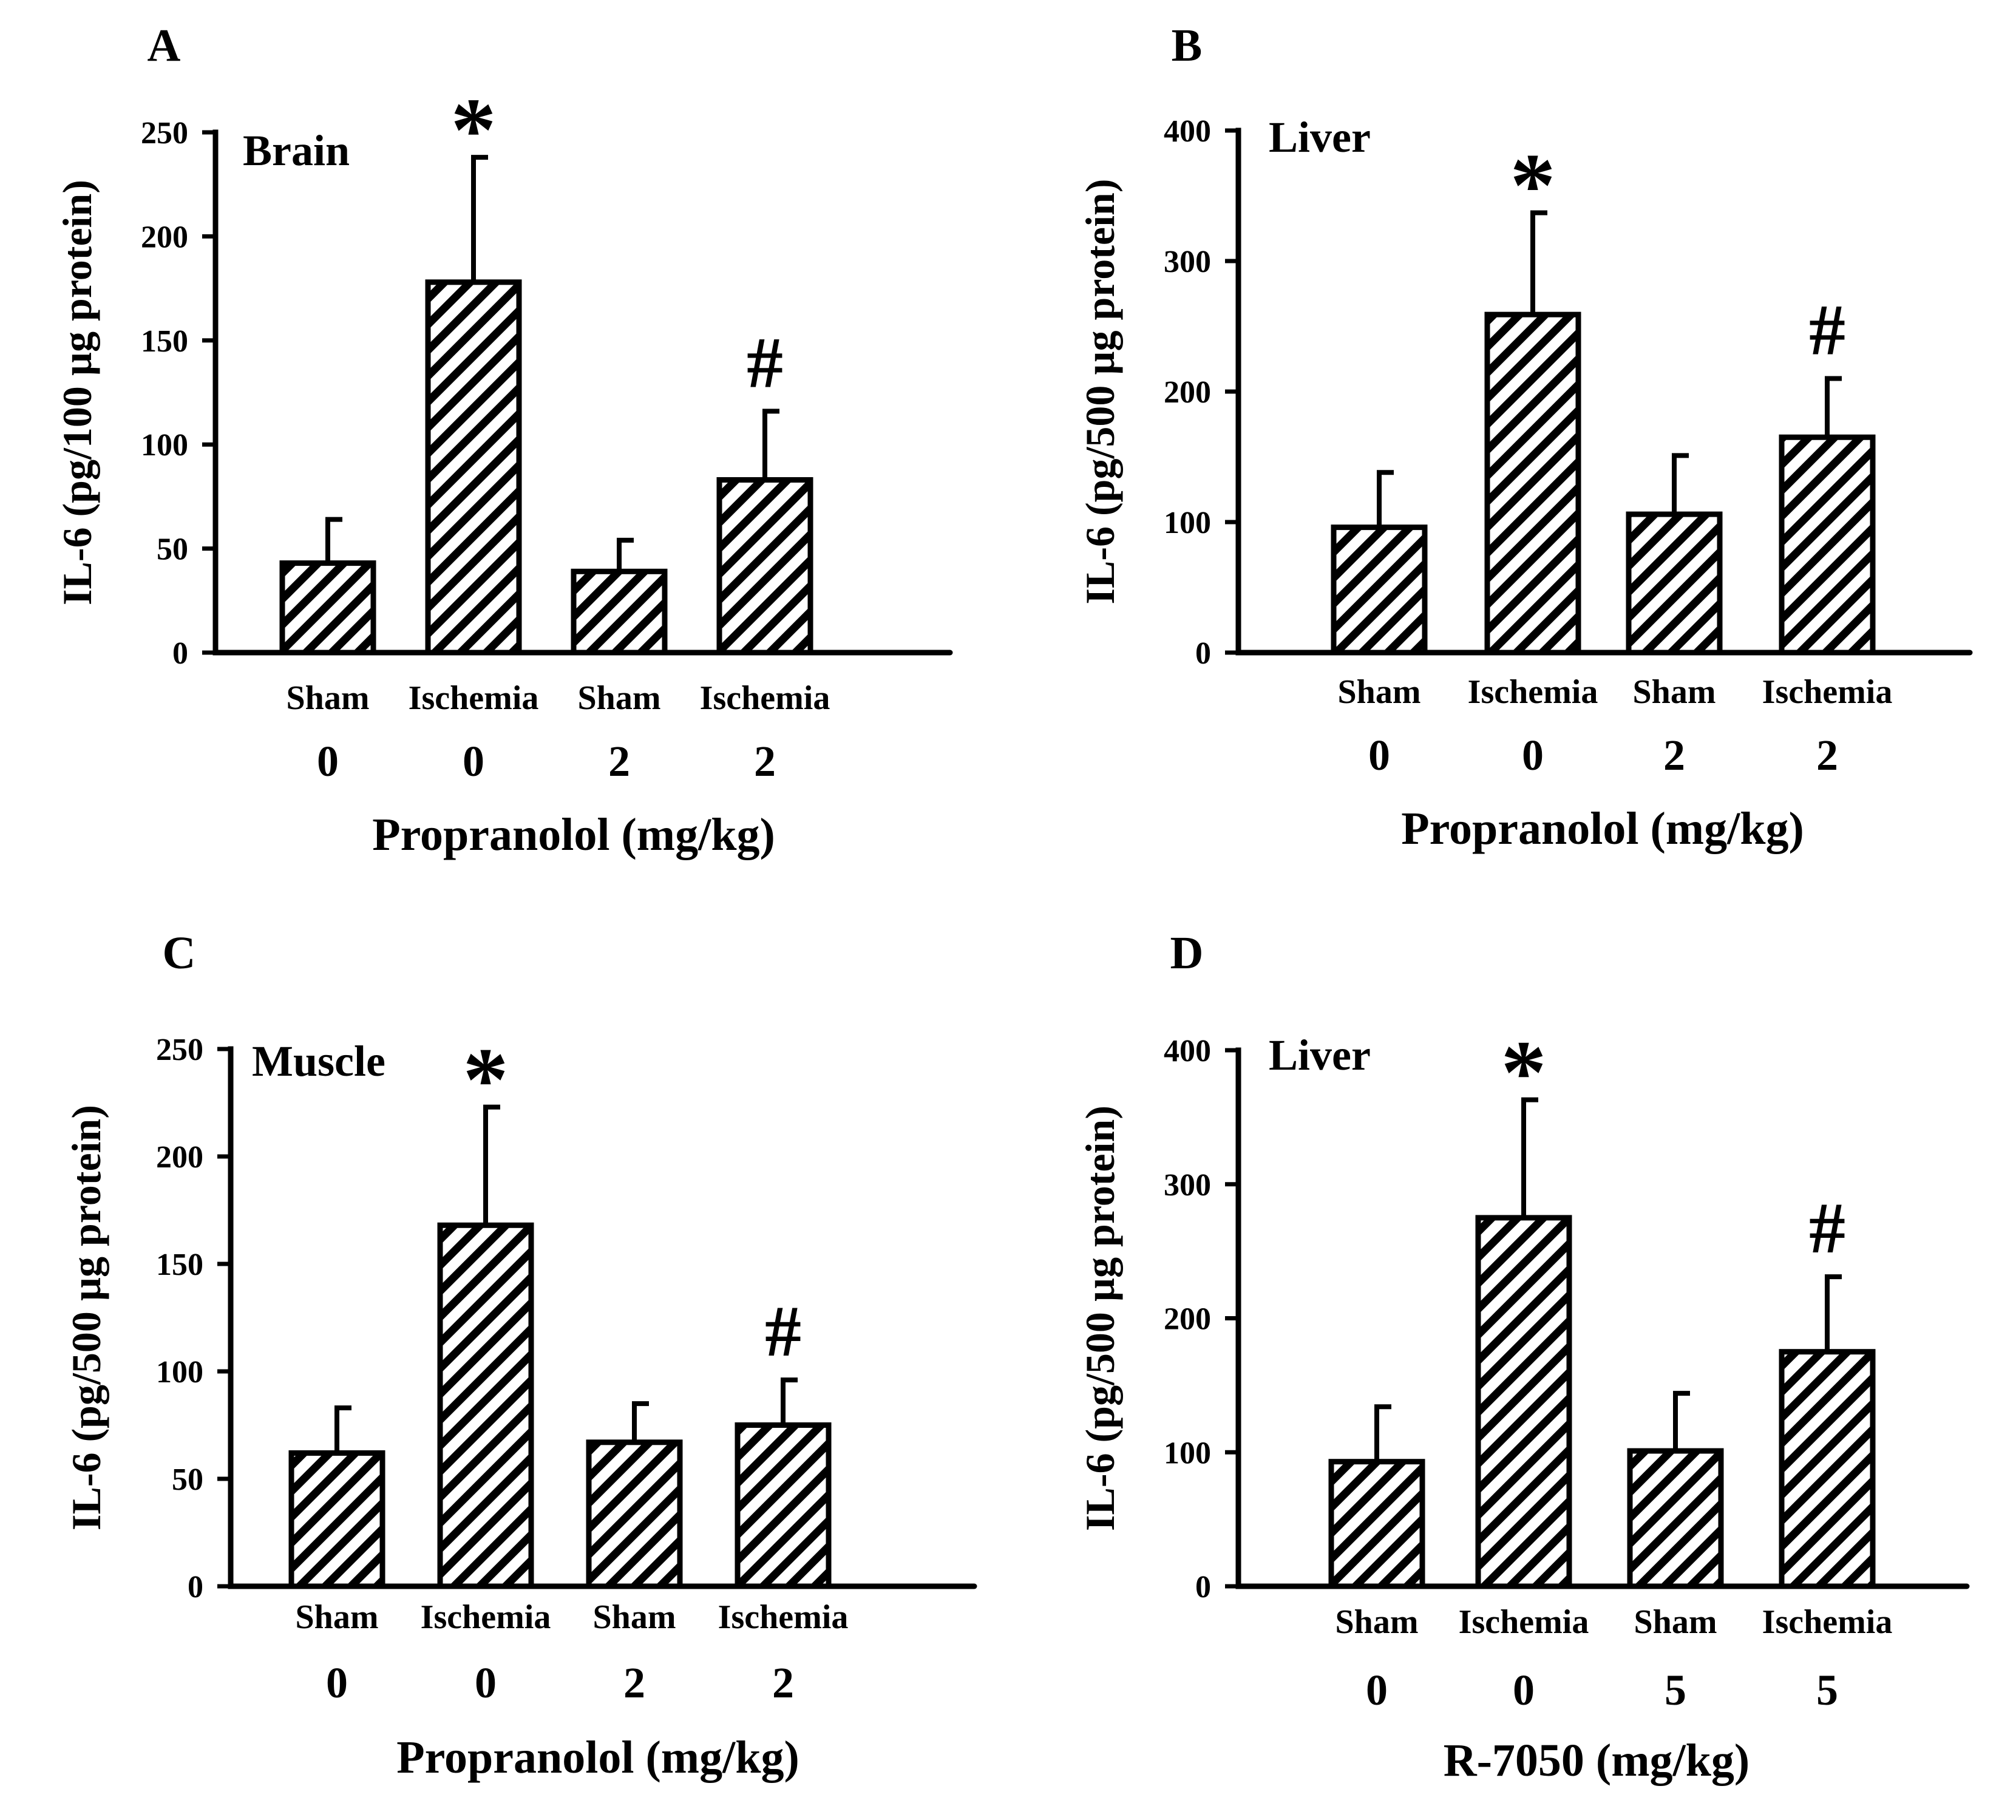 The height and width of the screenshot is (1820, 2016). Describe the element at coordinates (1597, 1760) in the screenshot. I see `x-axis-title: R-7050 (mg/kg)` at that location.